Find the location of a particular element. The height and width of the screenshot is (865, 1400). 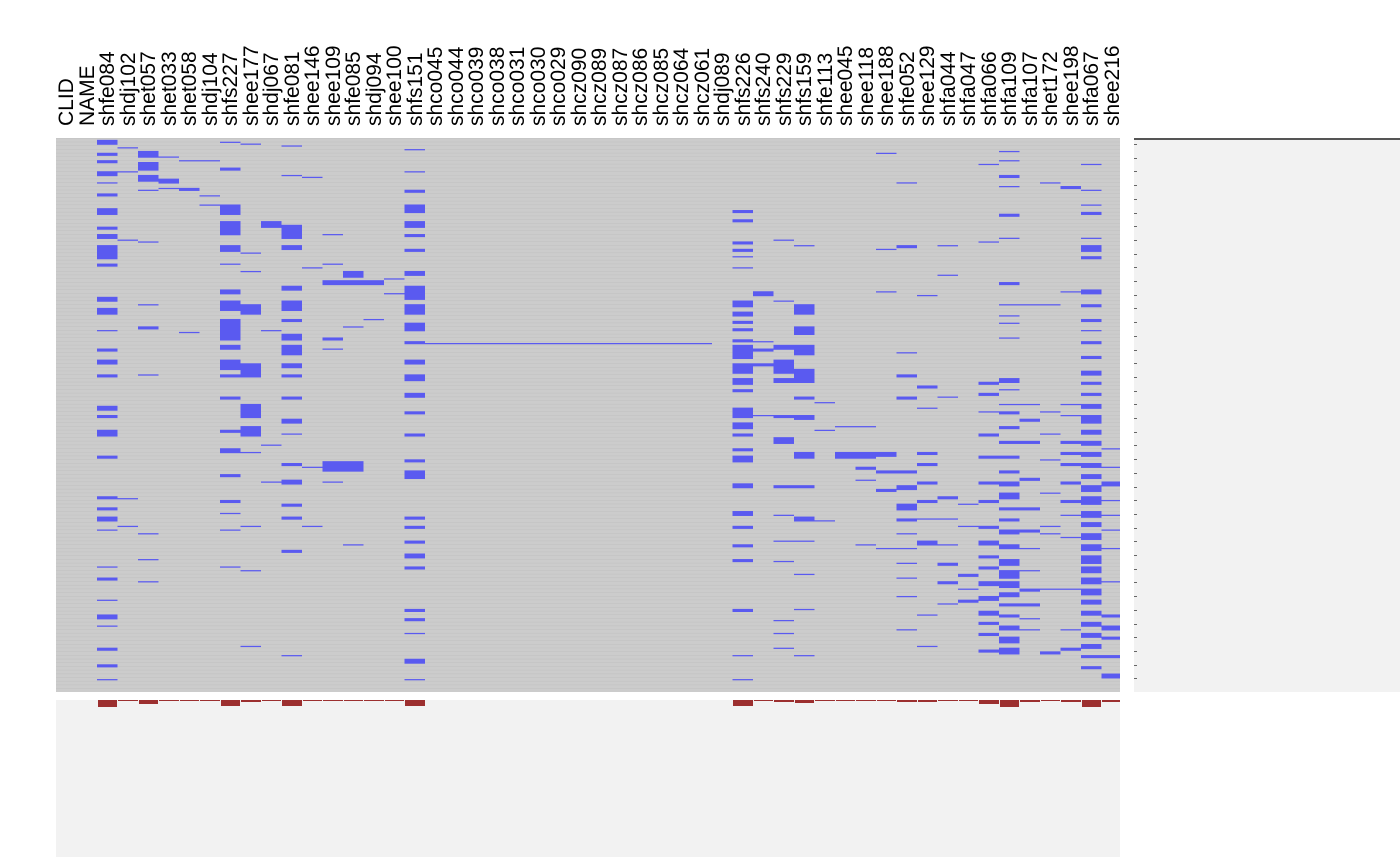

heatmap-cell-shee188 is located at coordinates (886, 472).